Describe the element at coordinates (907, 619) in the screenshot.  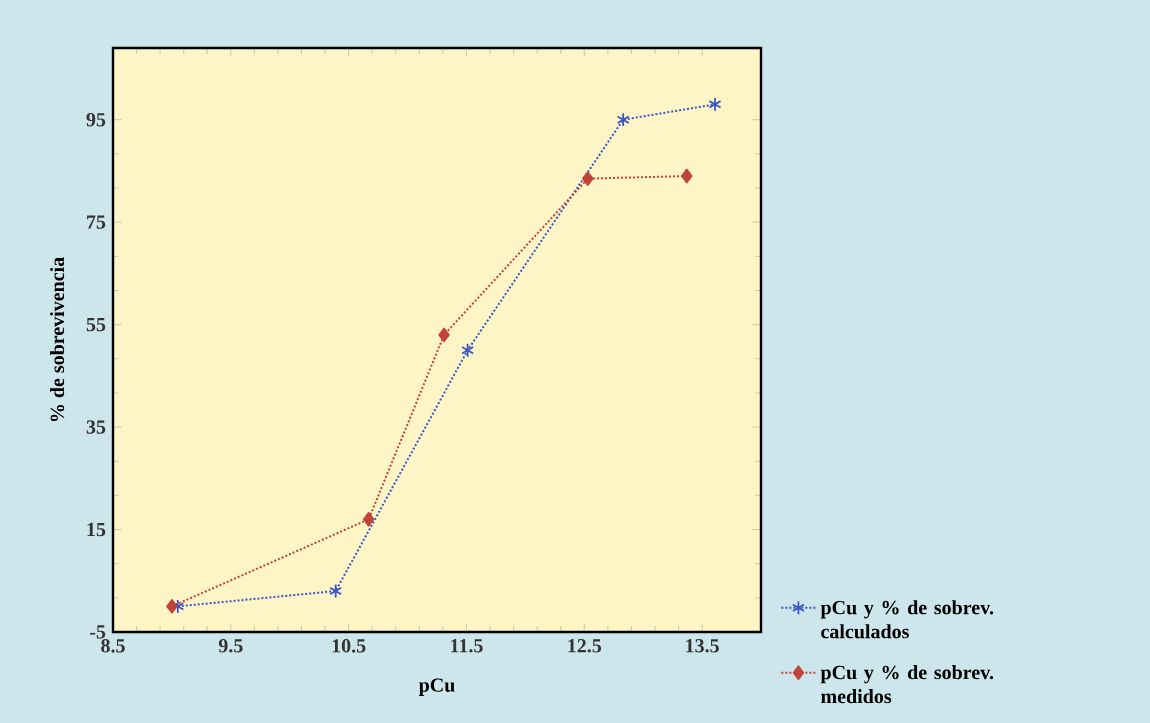
I see `legend-label: pCu y % de sobrev. calculados` at that location.